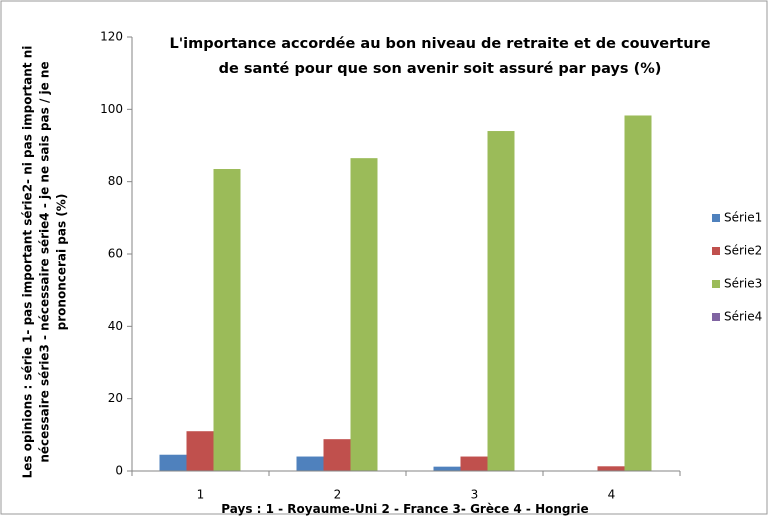  I want to click on legend-label: Série4, so click(743, 317).